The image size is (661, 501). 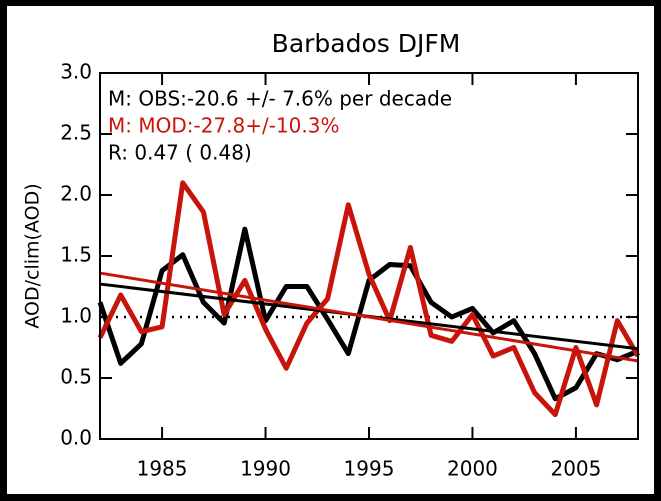 I want to click on x-tick-label: 1995, so click(x=369, y=469).